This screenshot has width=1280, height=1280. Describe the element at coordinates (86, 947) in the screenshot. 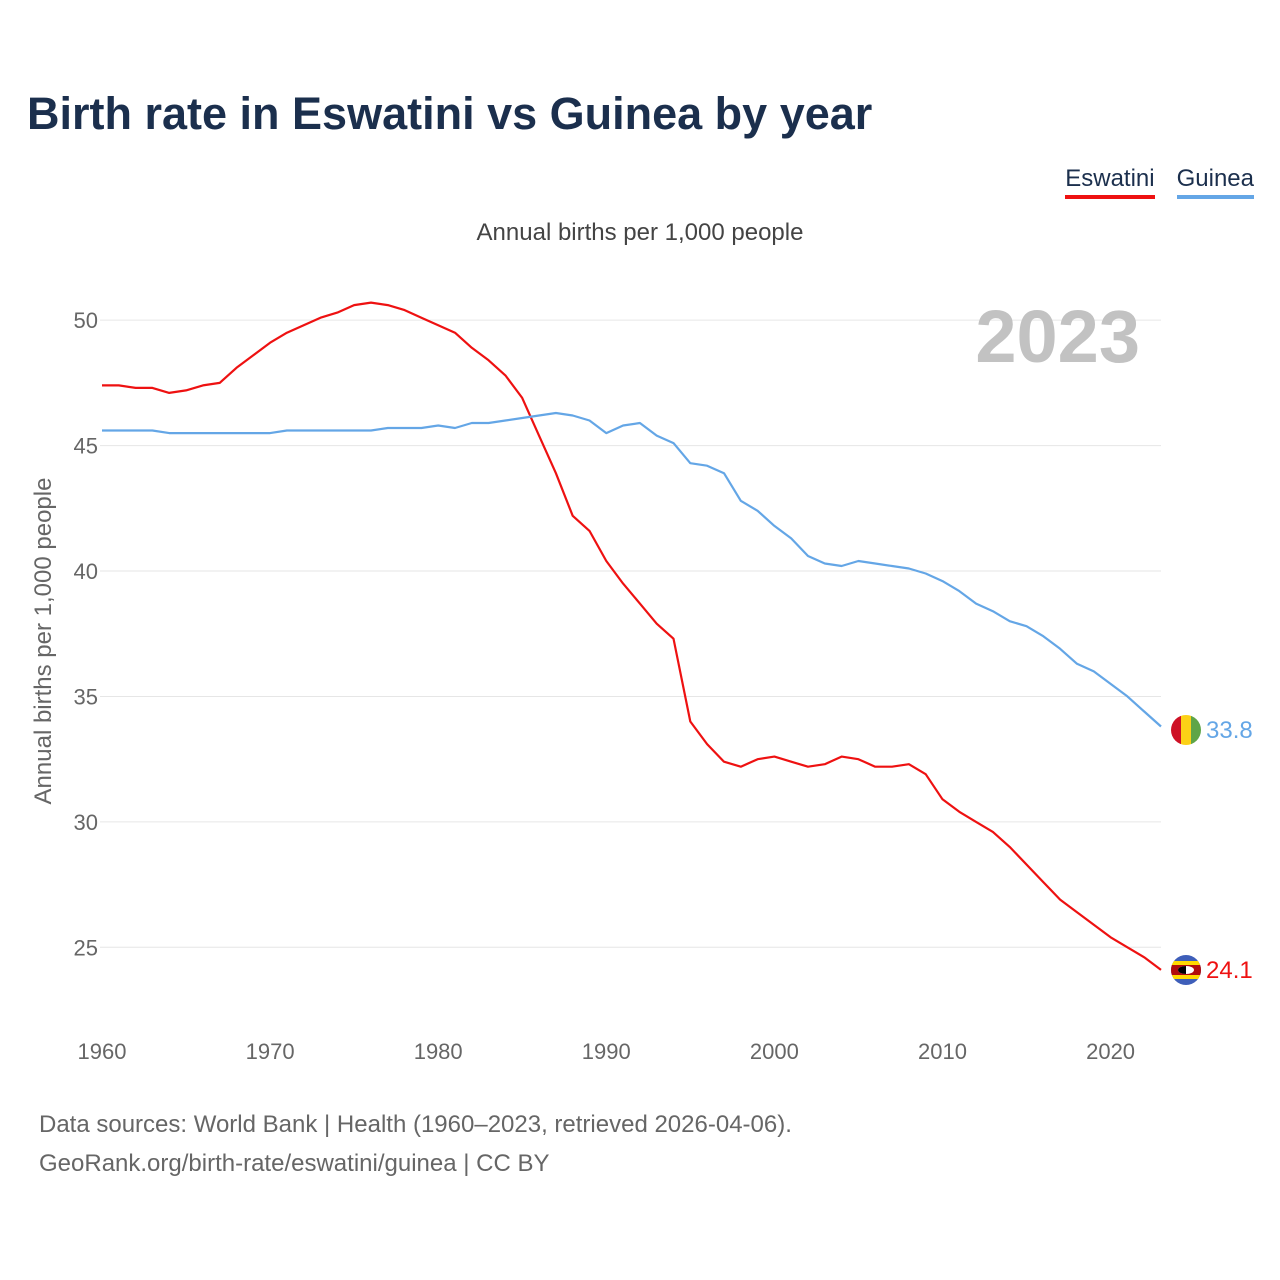

I see `y-tick-label-25: 25` at that location.